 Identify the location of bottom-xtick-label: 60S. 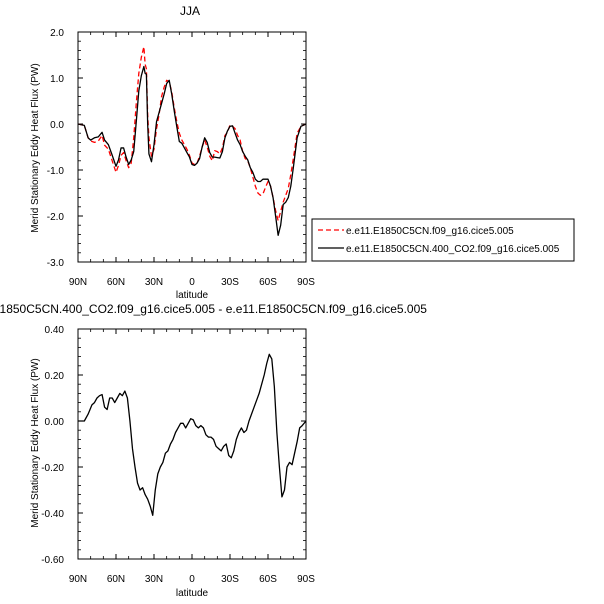
(268, 579).